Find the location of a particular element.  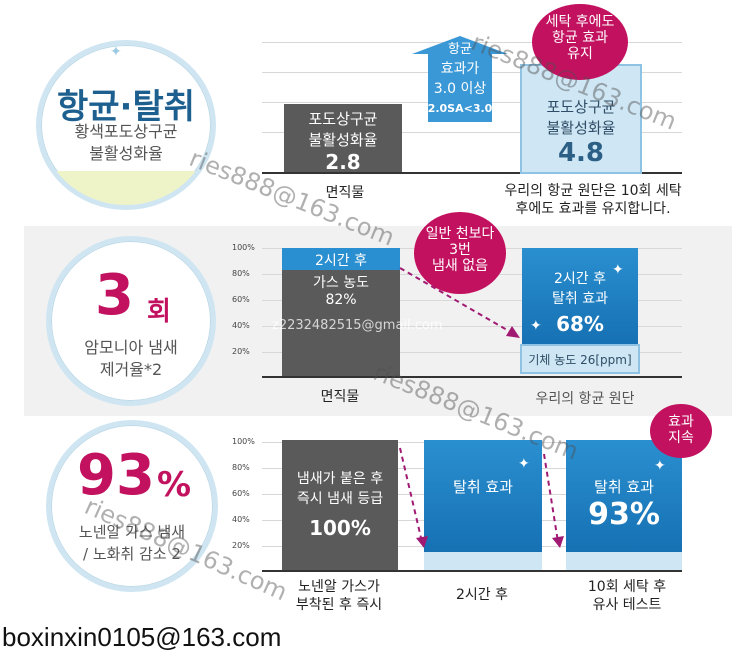

circle-antibacterial: 항균·탈취 황색포도상구균 불활성화율 is located at coordinates (126, 125).